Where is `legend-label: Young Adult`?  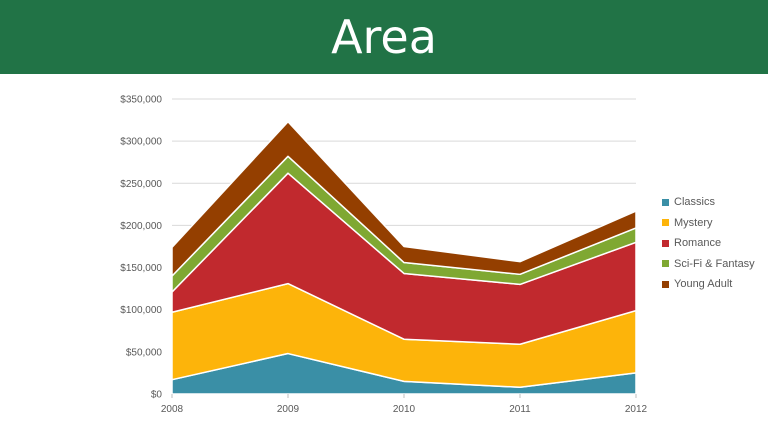
legend-label: Young Adult is located at coordinates (703, 284).